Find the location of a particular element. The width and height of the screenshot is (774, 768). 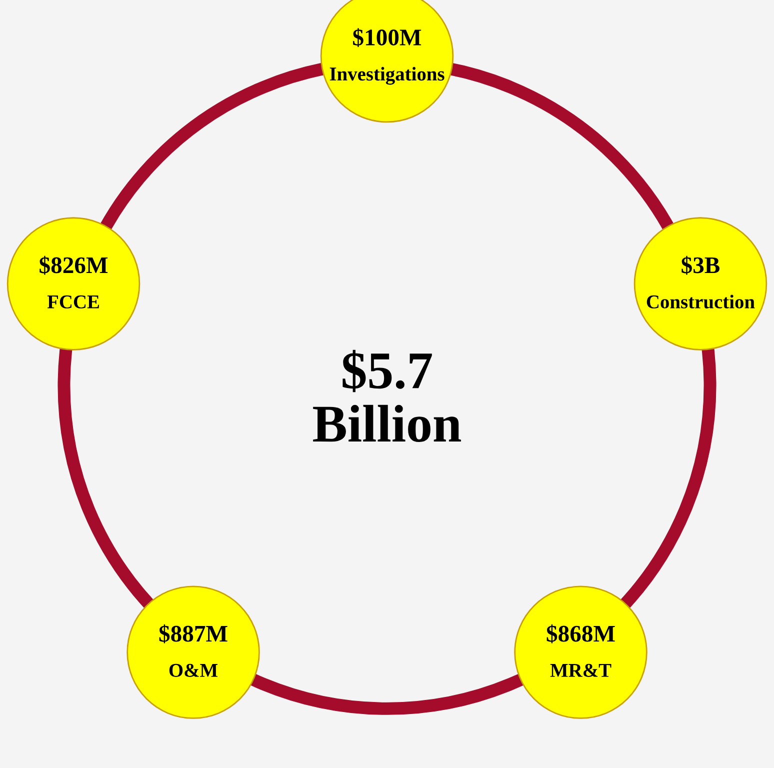

category-label: Construction is located at coordinates (700, 301).